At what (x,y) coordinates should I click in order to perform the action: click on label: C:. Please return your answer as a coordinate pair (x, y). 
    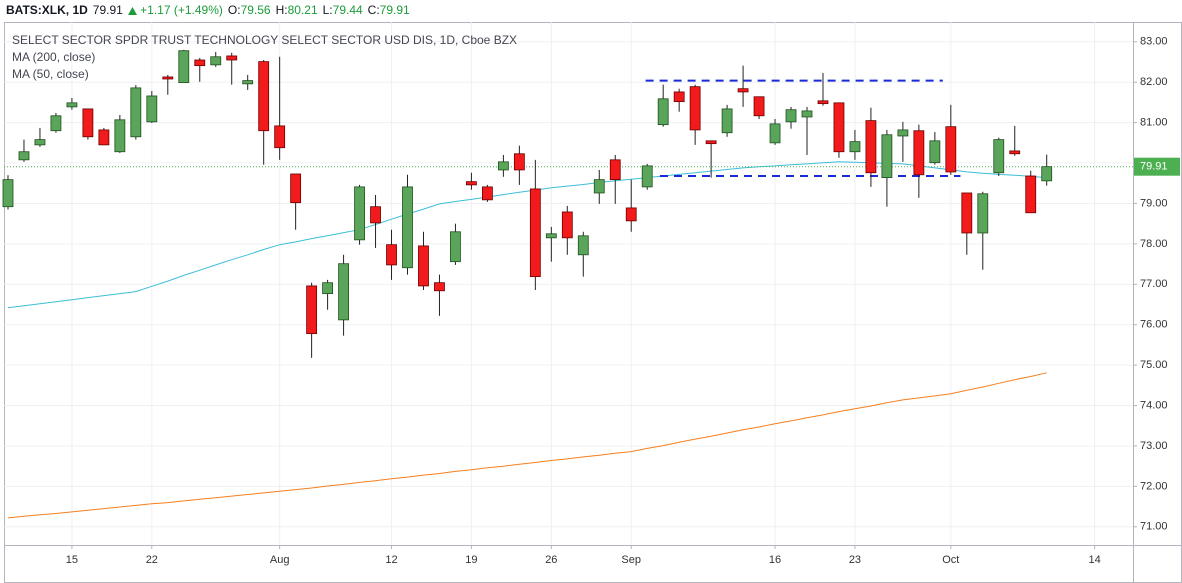
    Looking at the image, I should click on (373, 10).